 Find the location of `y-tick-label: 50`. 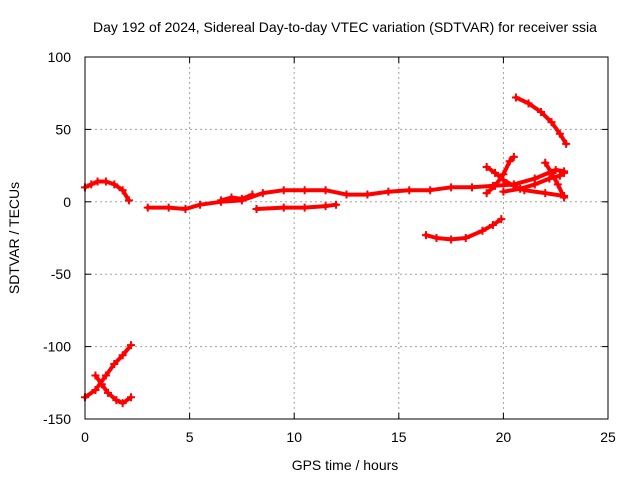

y-tick-label: 50 is located at coordinates (63, 129).